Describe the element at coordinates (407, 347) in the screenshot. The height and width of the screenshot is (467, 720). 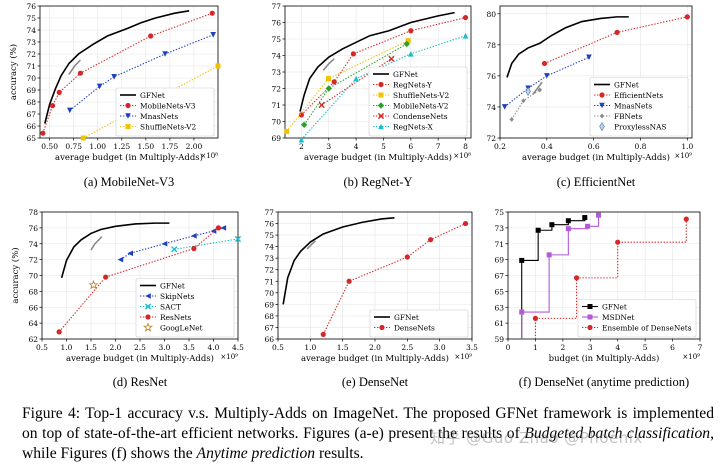
I see `x-tick-label: 2.5` at that location.